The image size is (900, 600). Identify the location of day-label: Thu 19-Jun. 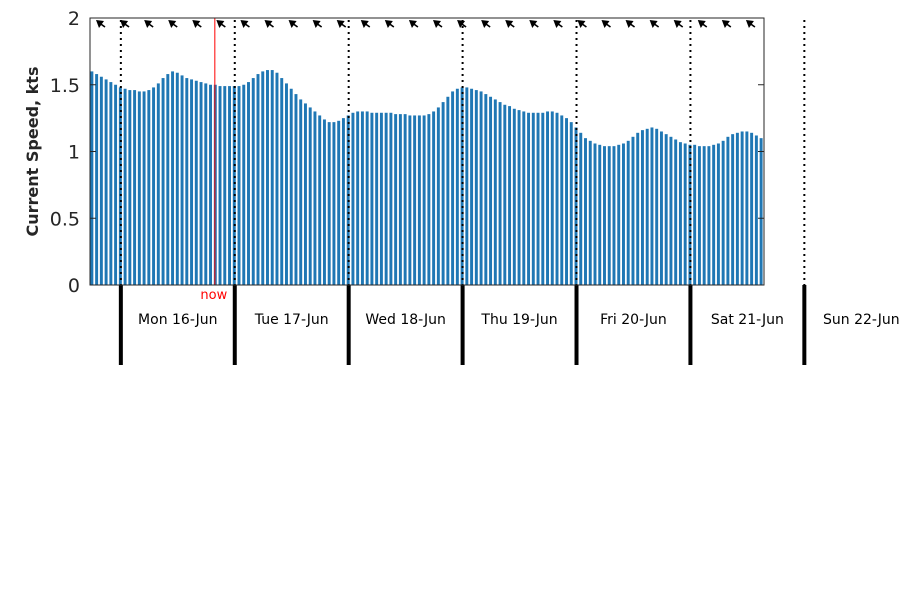
(518, 320).